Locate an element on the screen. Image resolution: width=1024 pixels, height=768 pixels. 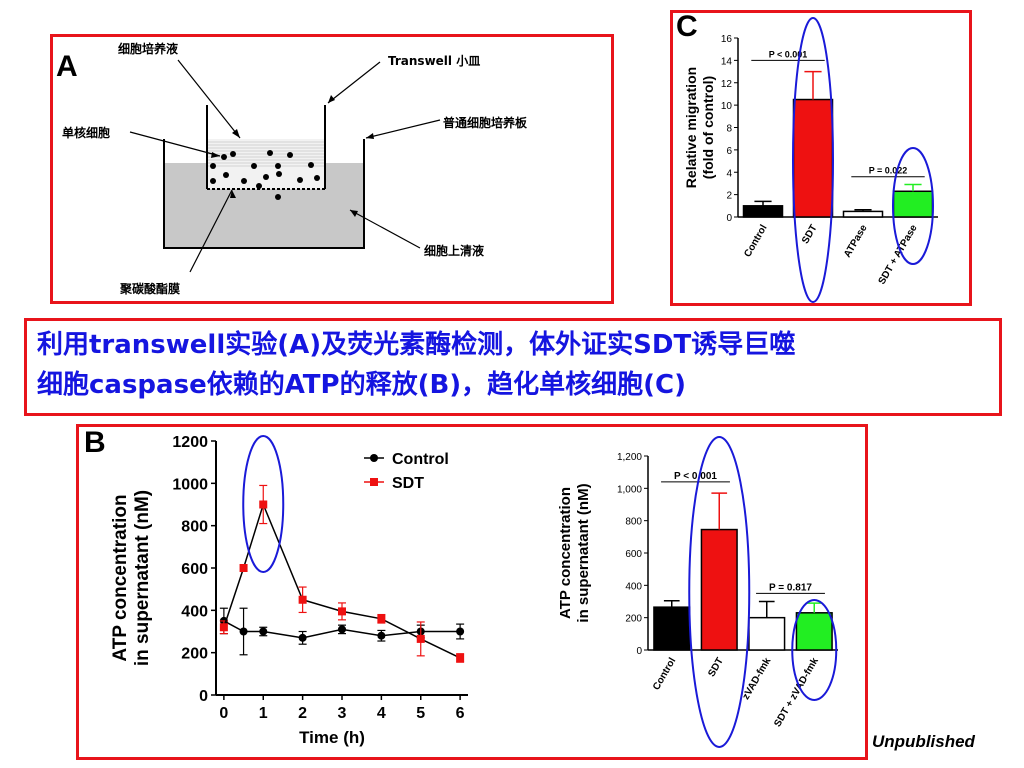
x-tick-label: 2 is located at coordinates (302, 713).